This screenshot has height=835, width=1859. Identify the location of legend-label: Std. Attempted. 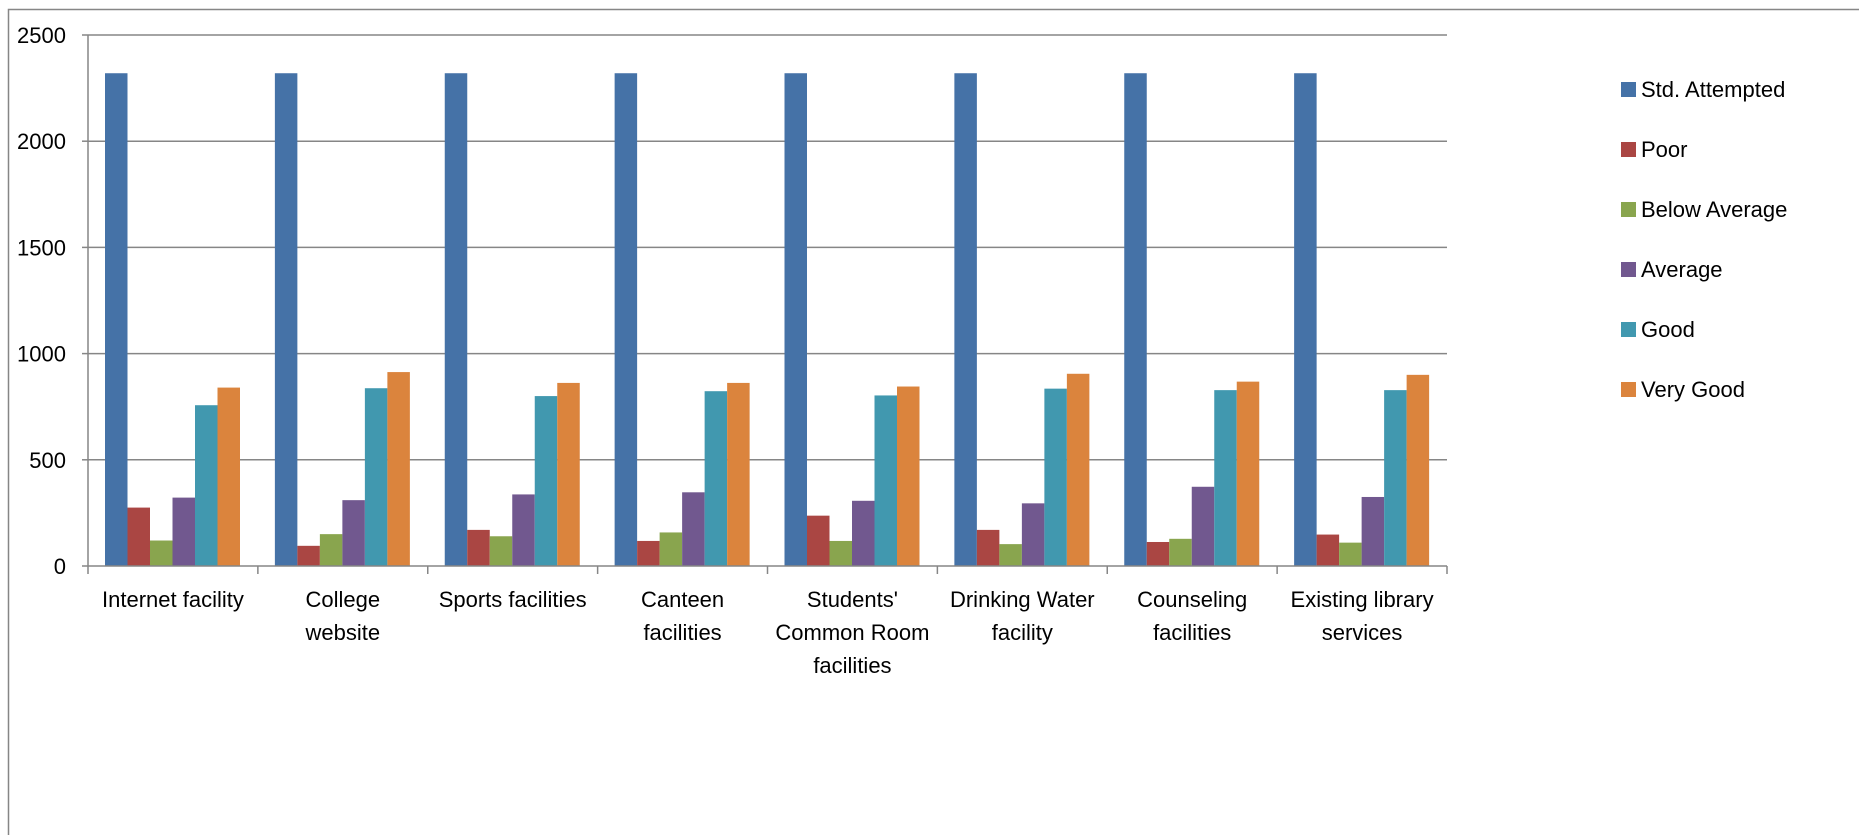
(1713, 89).